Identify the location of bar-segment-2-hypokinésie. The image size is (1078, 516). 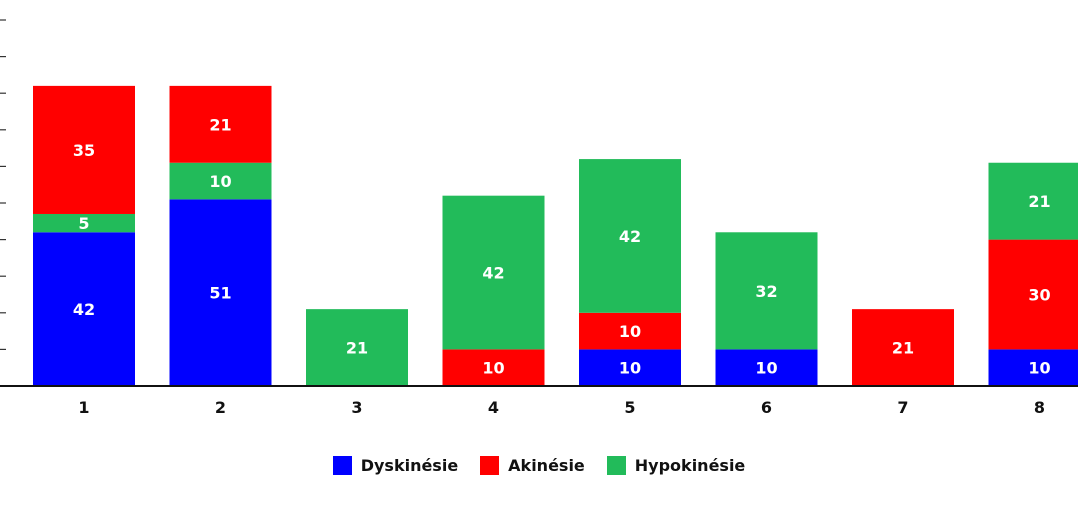
(220, 181).